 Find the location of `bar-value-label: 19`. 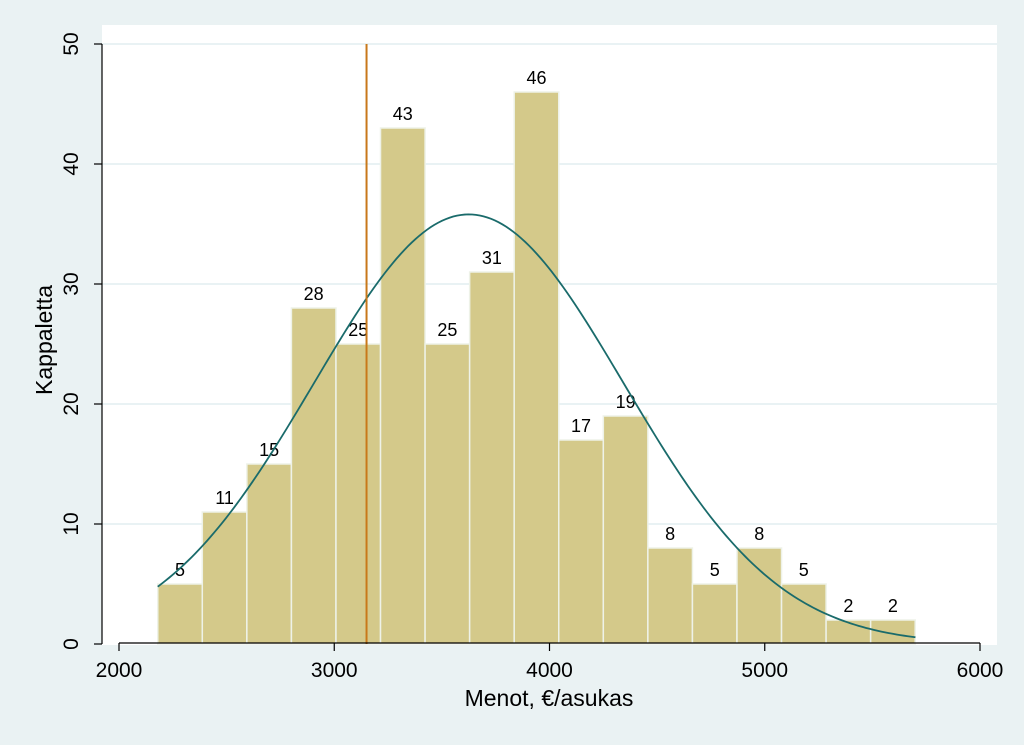

bar-value-label: 19 is located at coordinates (626, 402).